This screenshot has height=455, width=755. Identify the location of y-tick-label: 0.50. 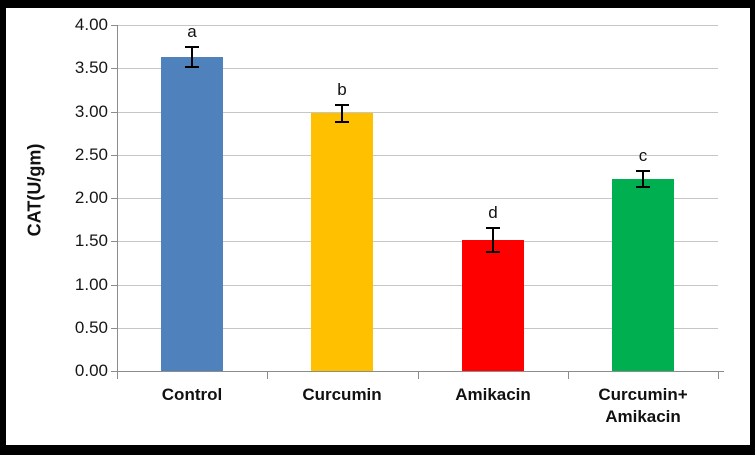
(91, 327).